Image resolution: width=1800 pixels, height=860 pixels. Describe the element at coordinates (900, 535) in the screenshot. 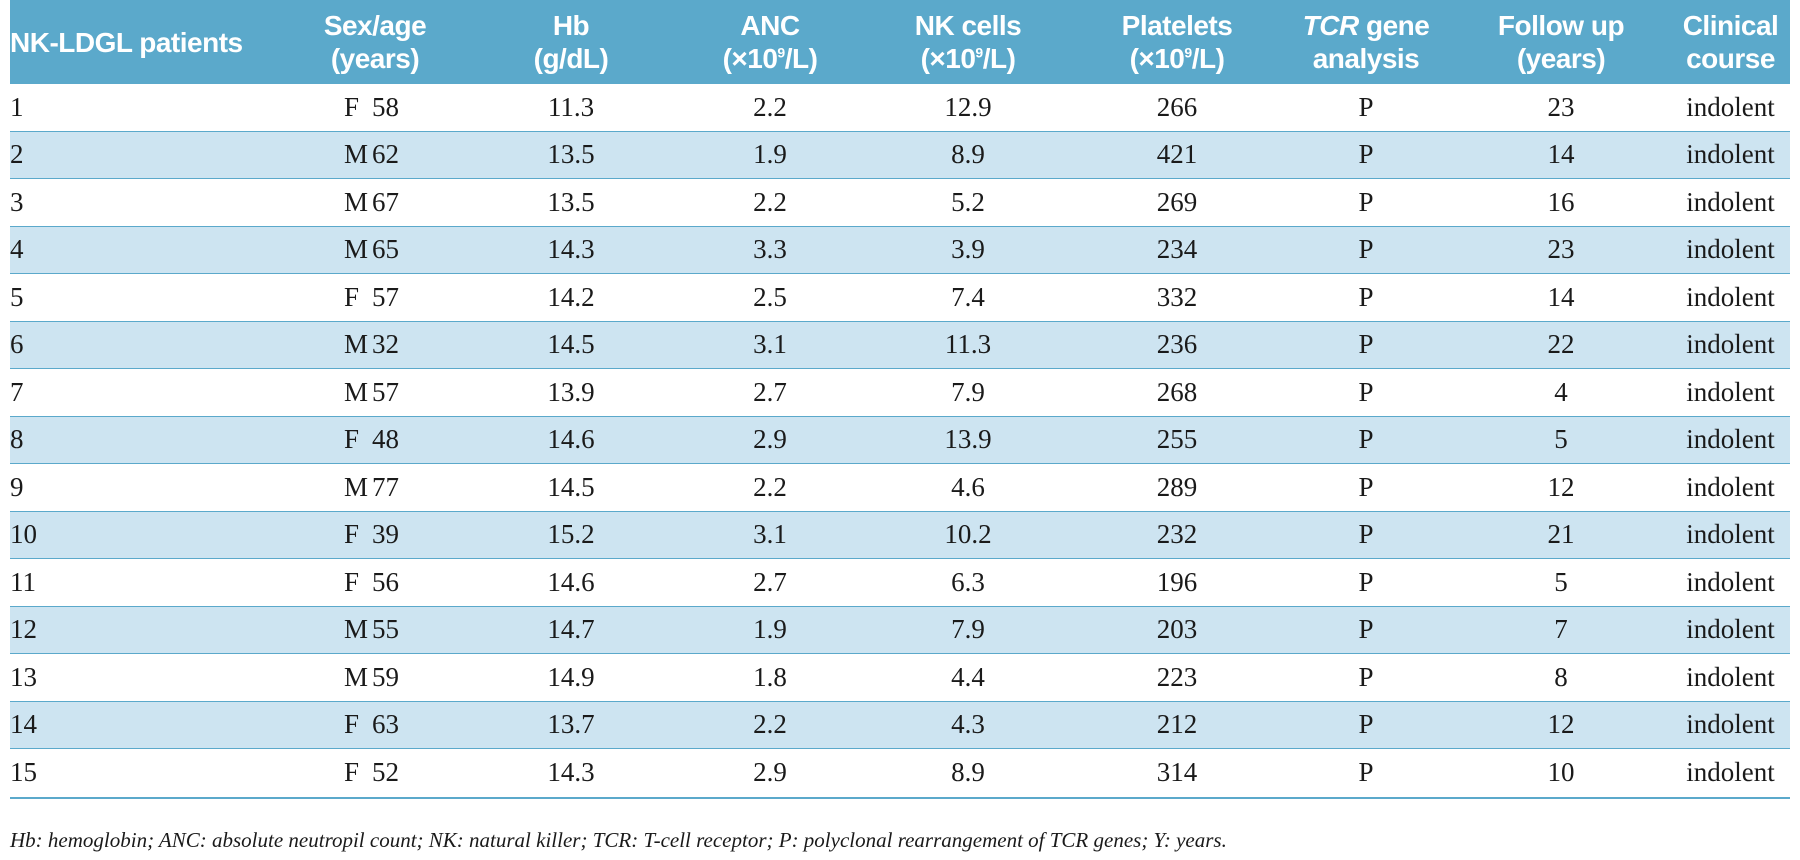

I see `table-row: 10 F 39 15.2 3.1 10.2 232 P 21 indolent` at that location.